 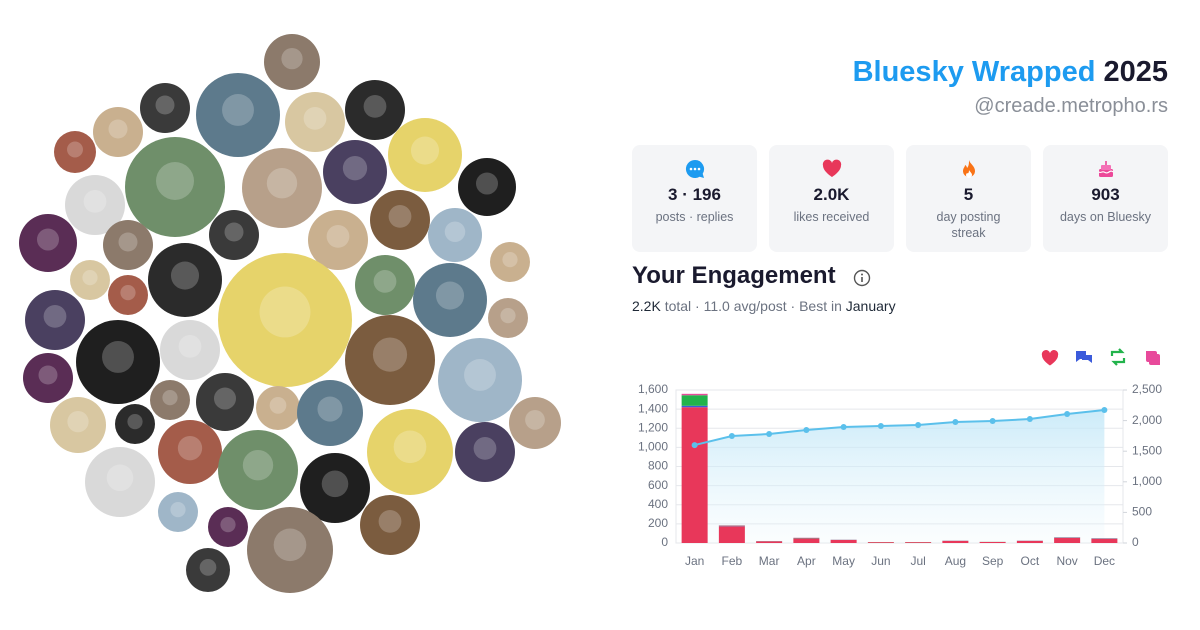 I want to click on x-tick-label: Jul, so click(x=917, y=561).